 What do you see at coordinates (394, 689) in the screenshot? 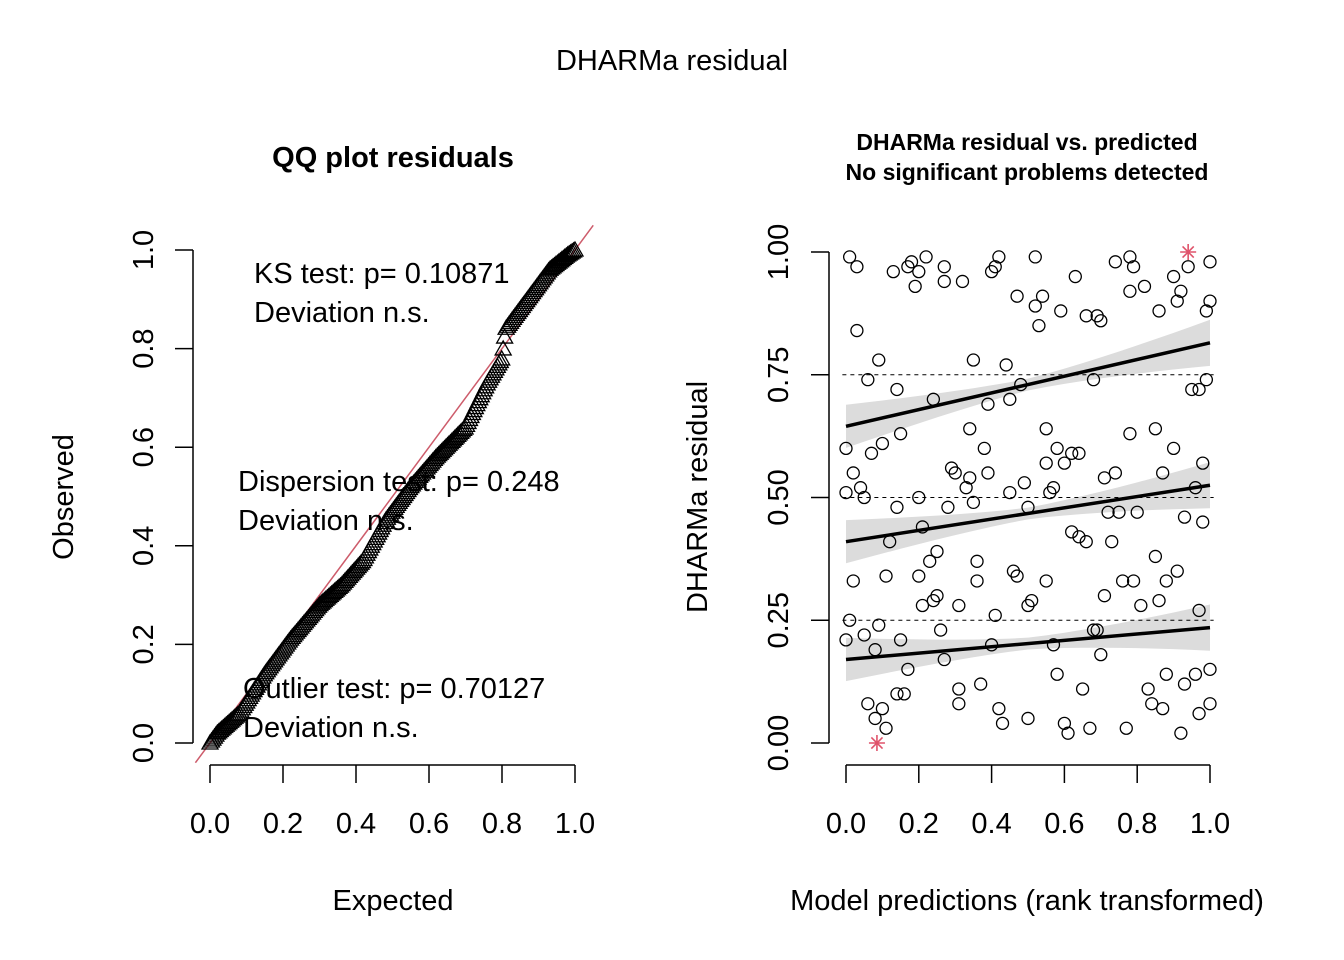
I see `qq-annotation-line: Outlier test: p= 0.70127` at bounding box center [394, 689].